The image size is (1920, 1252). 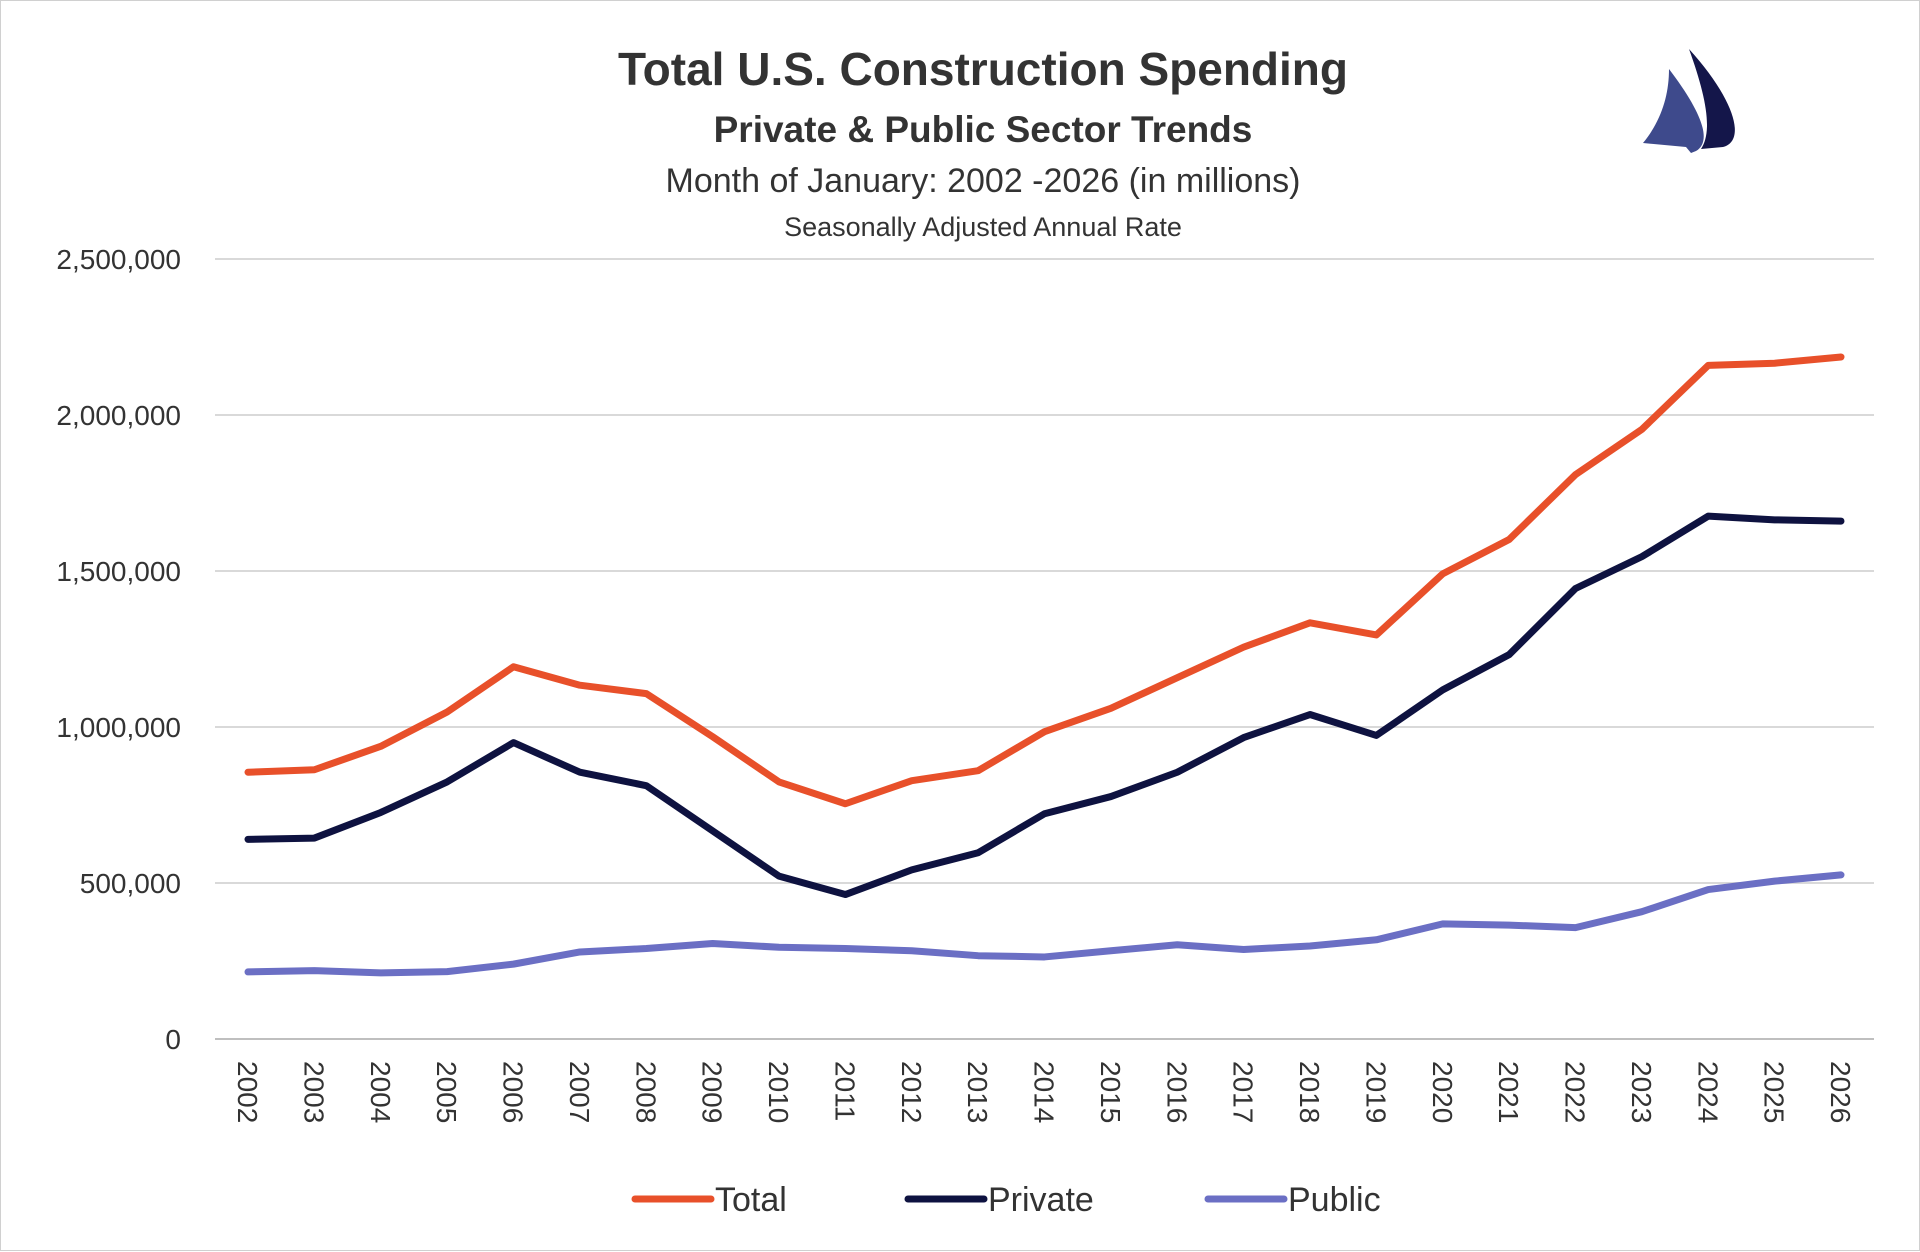 What do you see at coordinates (844, 1091) in the screenshot?
I see `x-tick-label: 2011` at bounding box center [844, 1091].